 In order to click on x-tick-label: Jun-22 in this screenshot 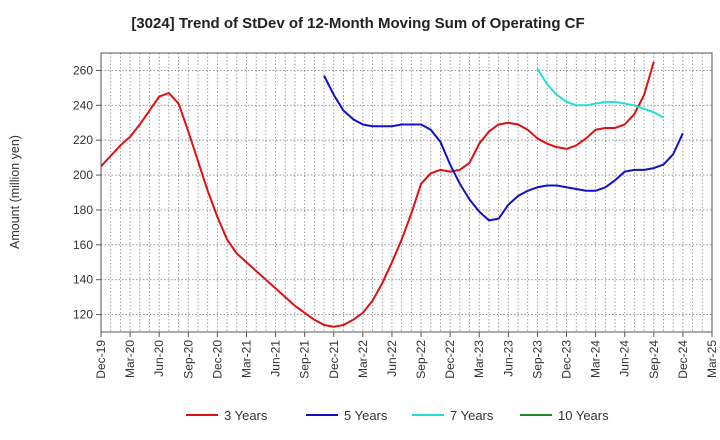, I will do `click(392, 358)`.